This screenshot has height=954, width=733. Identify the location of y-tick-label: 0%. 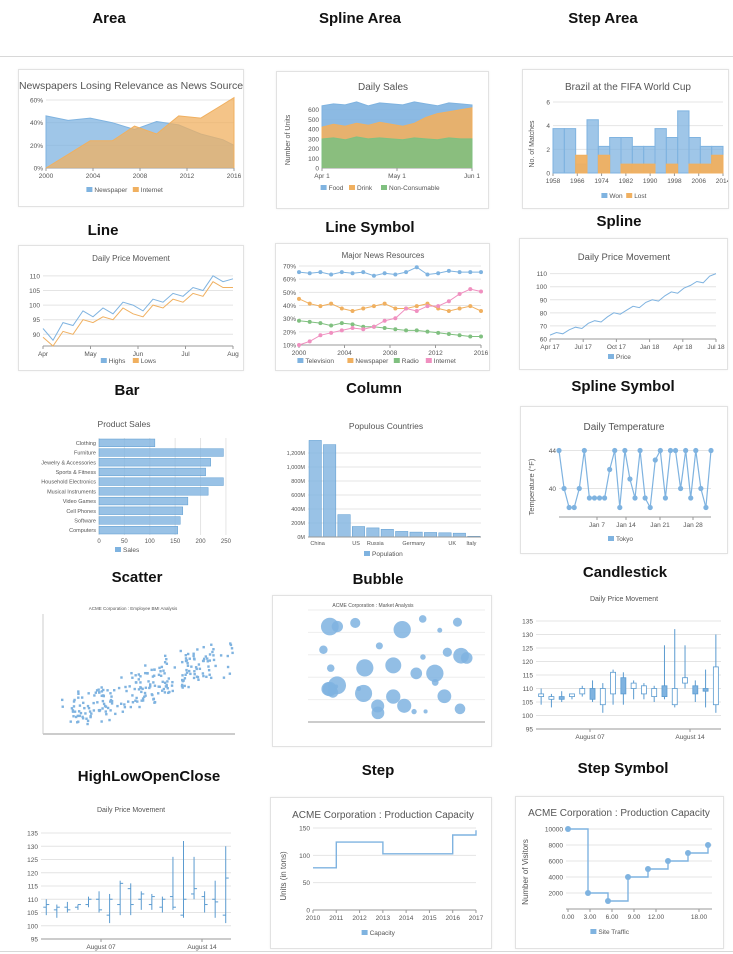
(39, 169).